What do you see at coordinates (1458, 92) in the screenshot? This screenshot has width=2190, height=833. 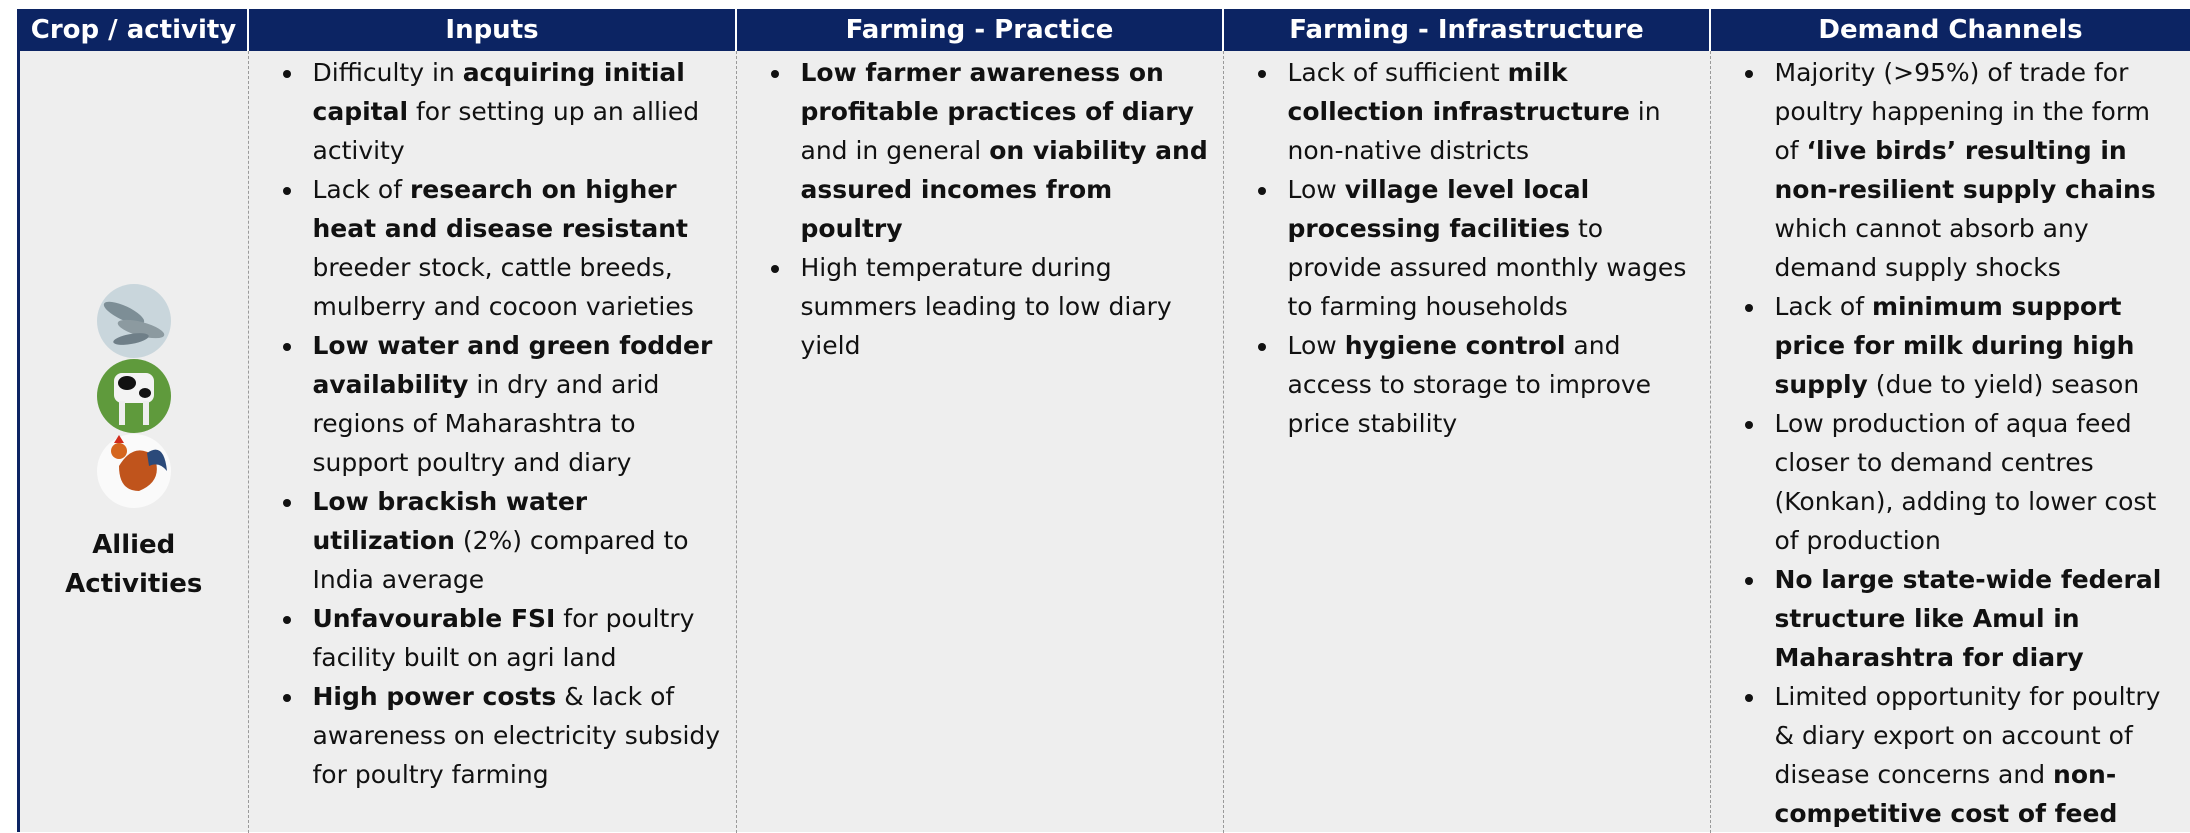 I see `bullet-text: milk collection infrastructure` at bounding box center [1458, 92].